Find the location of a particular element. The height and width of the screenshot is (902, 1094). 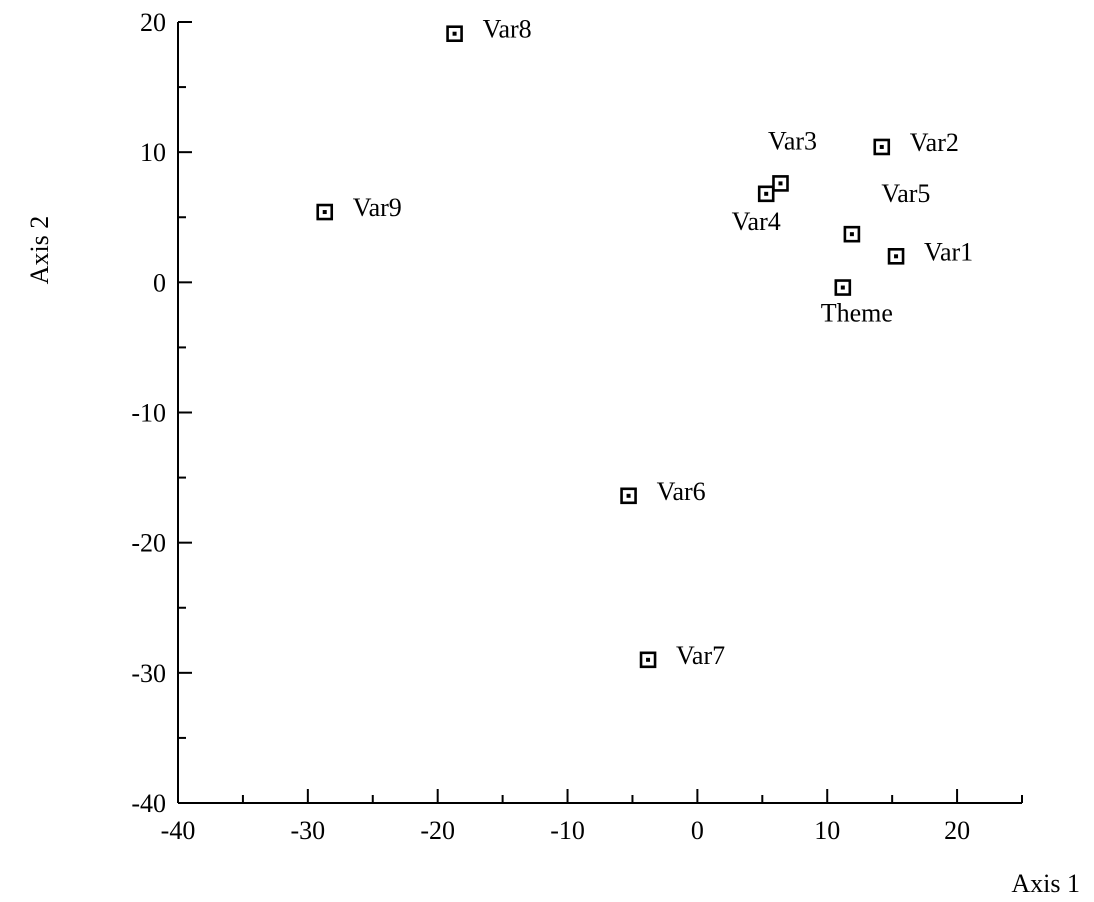

data-point: Var8 is located at coordinates (489, 29).